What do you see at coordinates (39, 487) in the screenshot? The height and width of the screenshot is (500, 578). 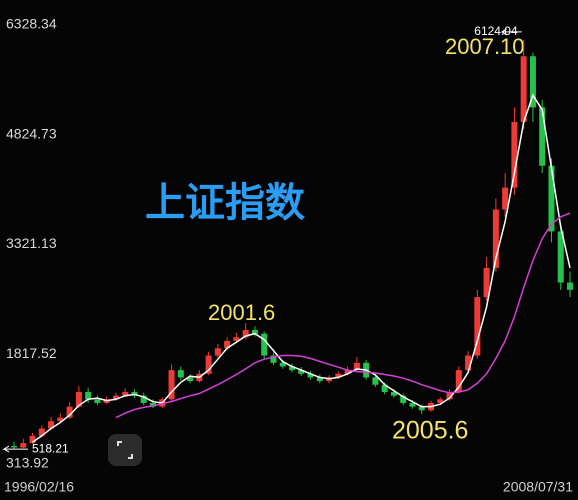 I see `x-tick-label: 1996/02/16` at bounding box center [39, 487].